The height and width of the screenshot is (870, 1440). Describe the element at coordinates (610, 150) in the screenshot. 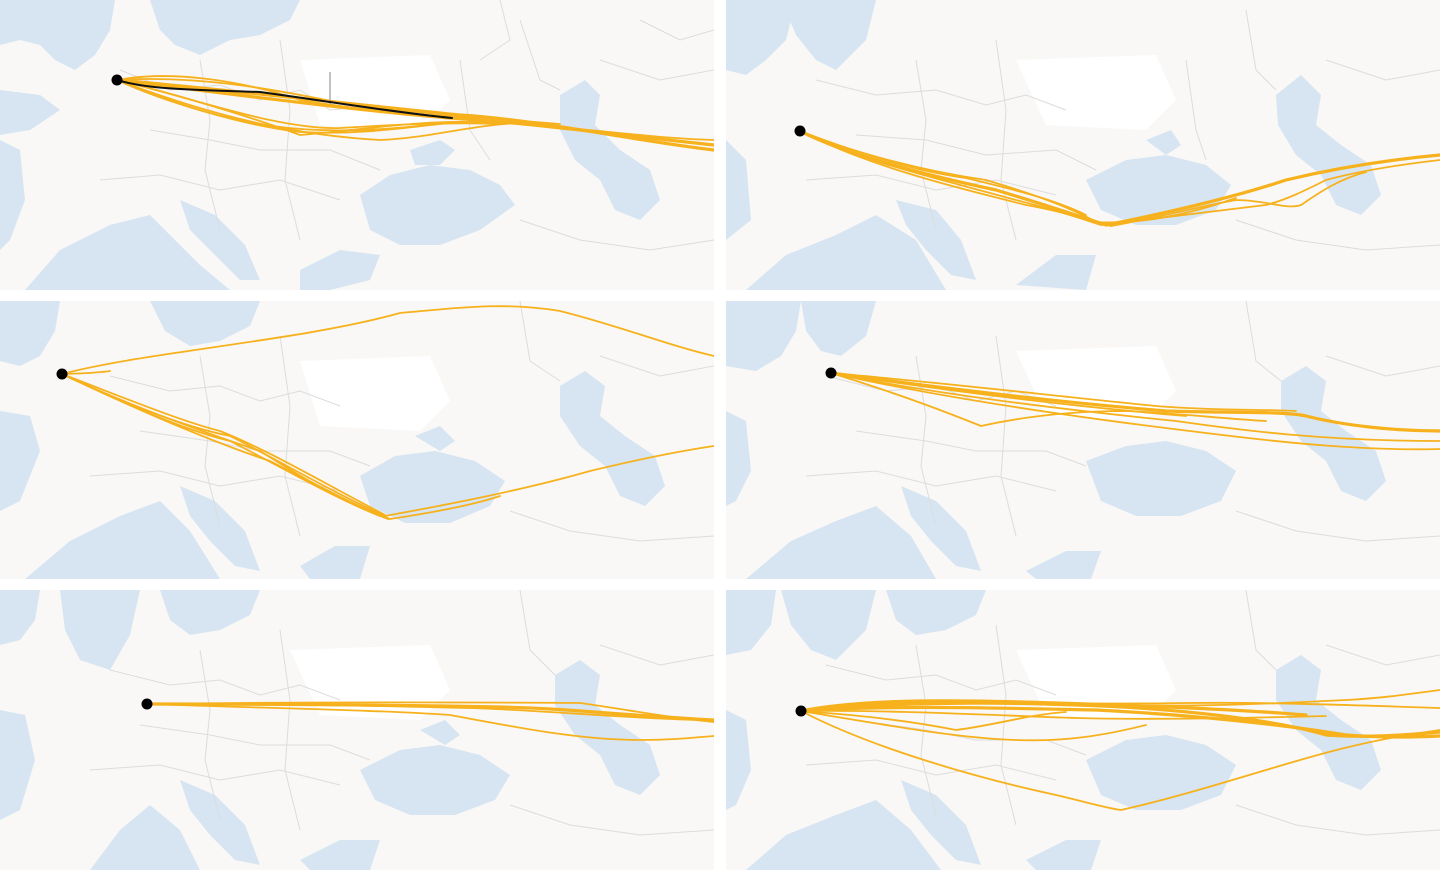

I see `caspian-sea` at that location.